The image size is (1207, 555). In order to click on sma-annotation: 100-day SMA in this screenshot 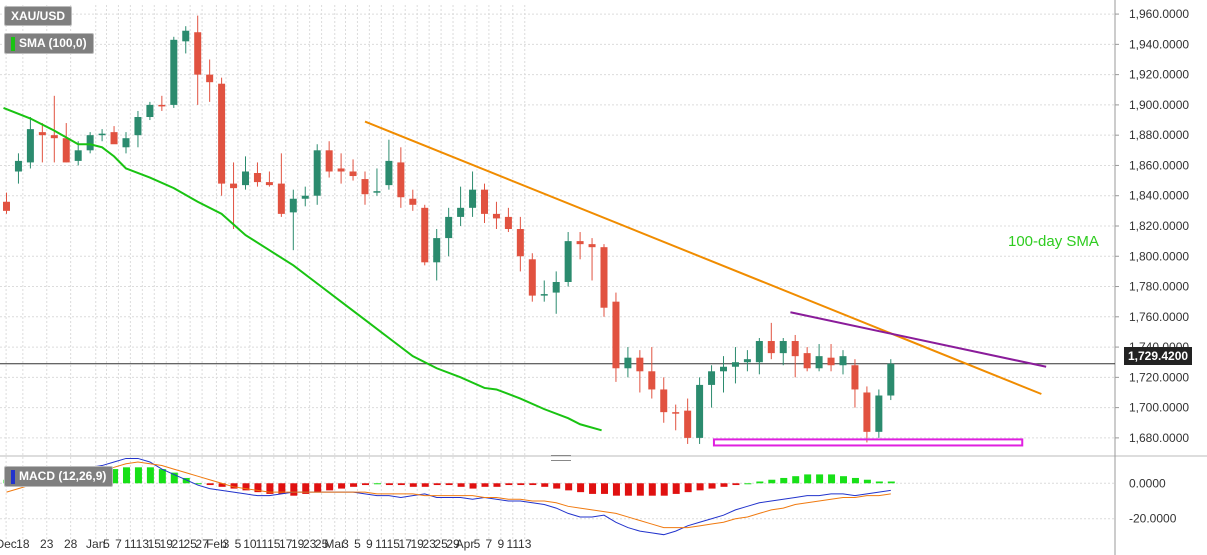, I will do `click(1053, 241)`.